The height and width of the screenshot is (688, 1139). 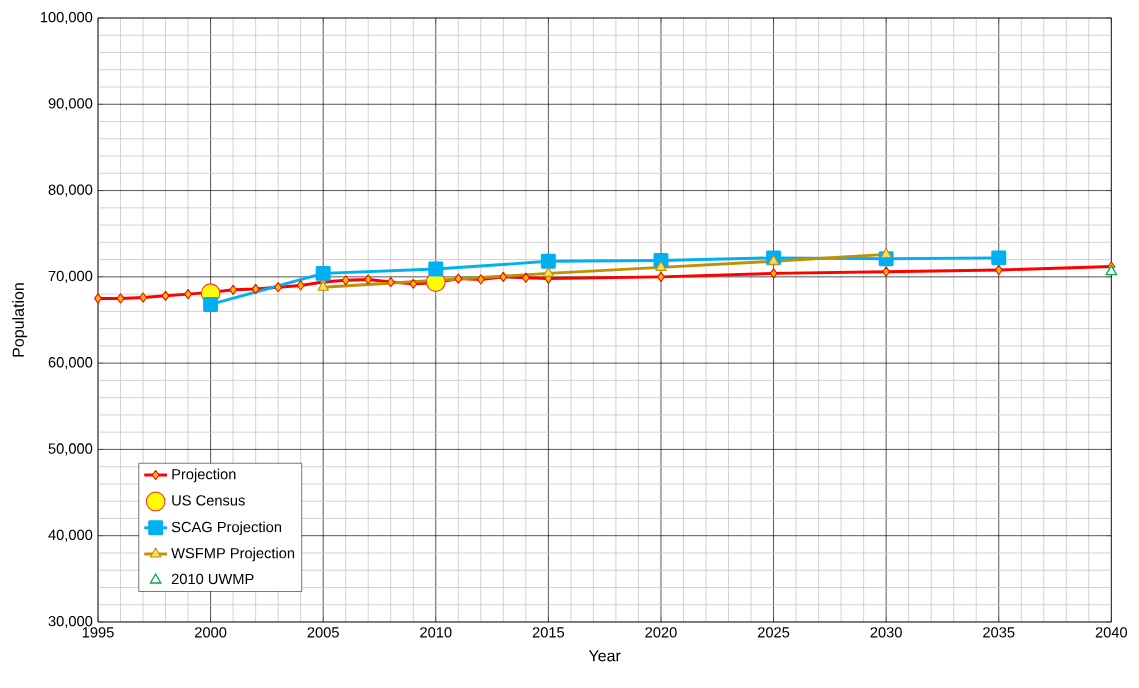 I want to click on y-tick-label: 70,000, so click(x=70, y=276).